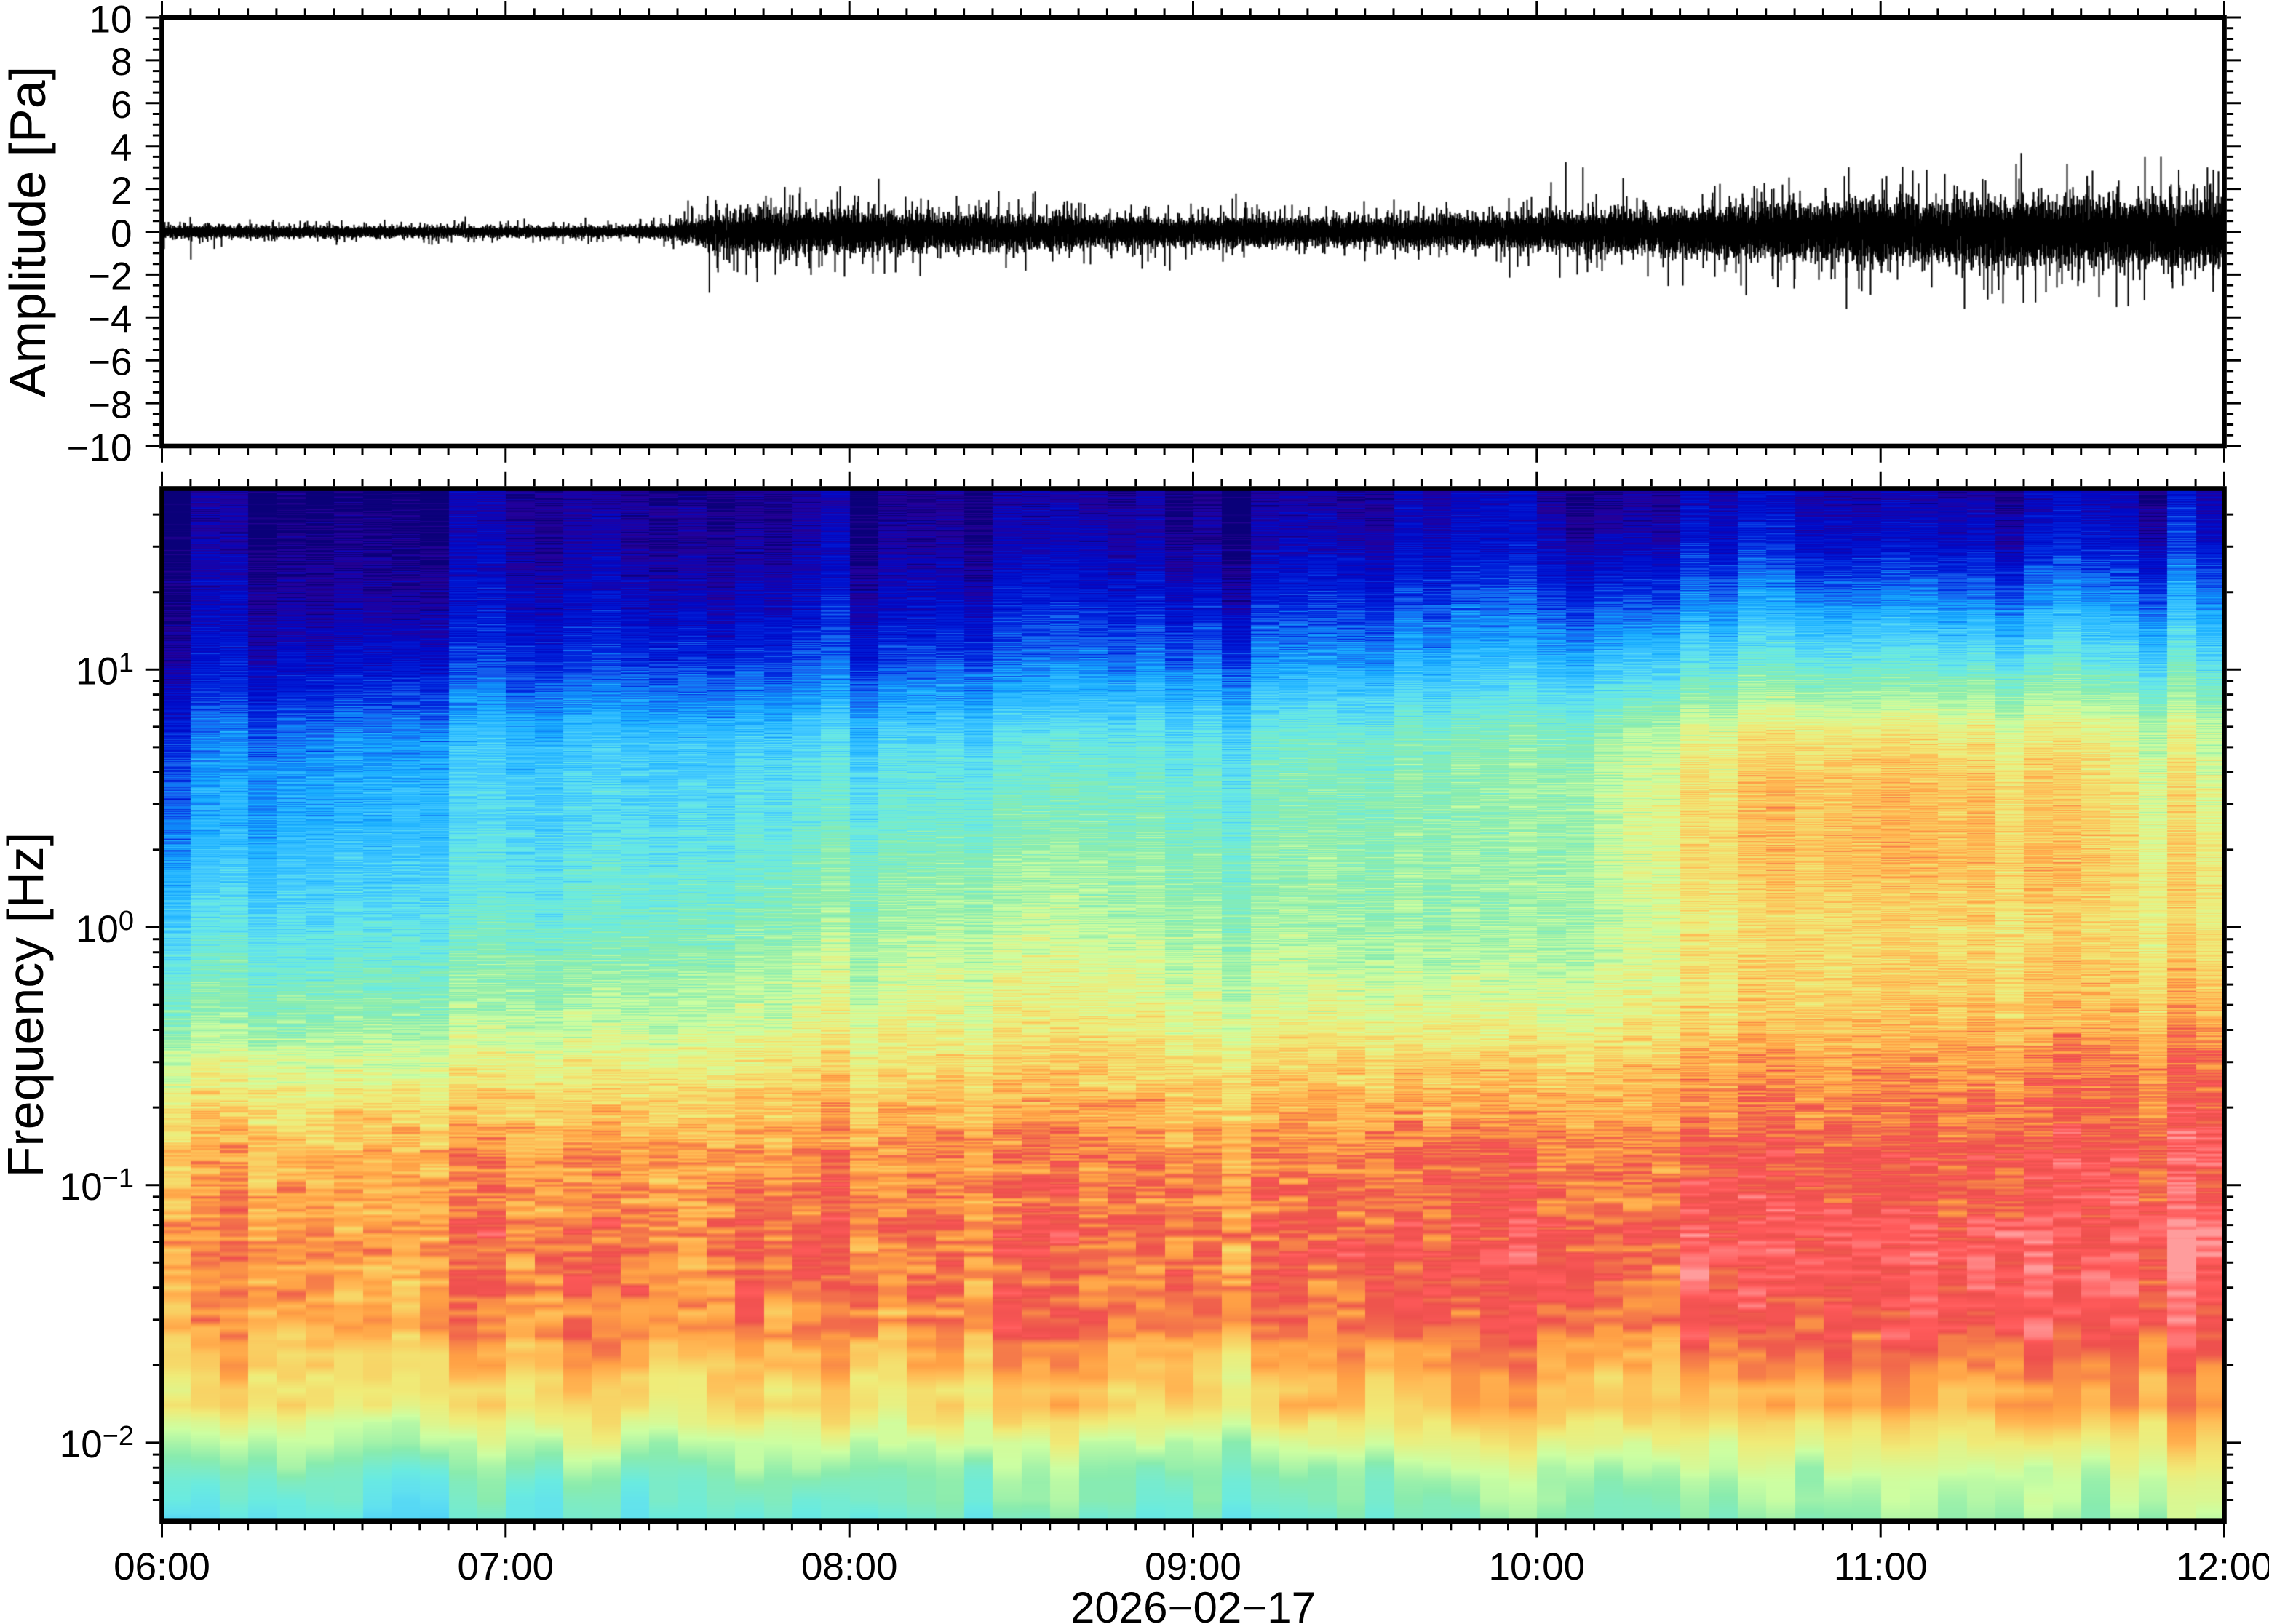 The width and height of the screenshot is (2269, 1624). Describe the element at coordinates (850, 1566) in the screenshot. I see `svg-text: 08:00` at that location.